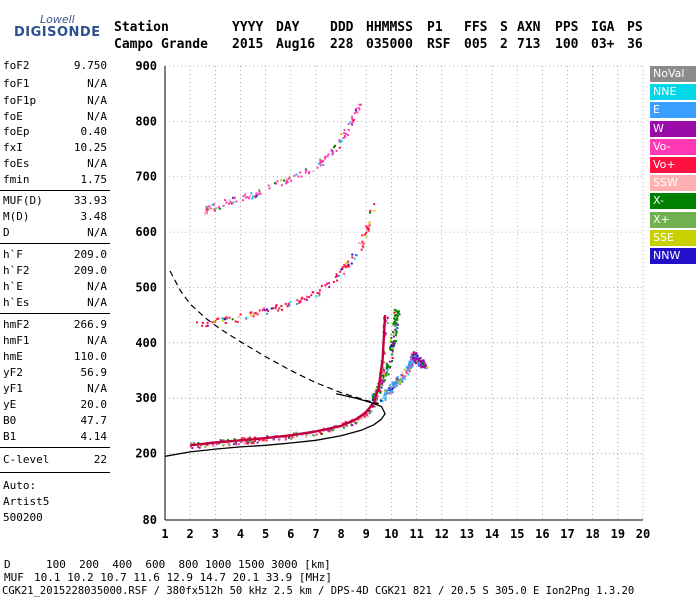  Describe the element at coordinates (26, 459) in the screenshot. I see `param-name: C-level` at that location.